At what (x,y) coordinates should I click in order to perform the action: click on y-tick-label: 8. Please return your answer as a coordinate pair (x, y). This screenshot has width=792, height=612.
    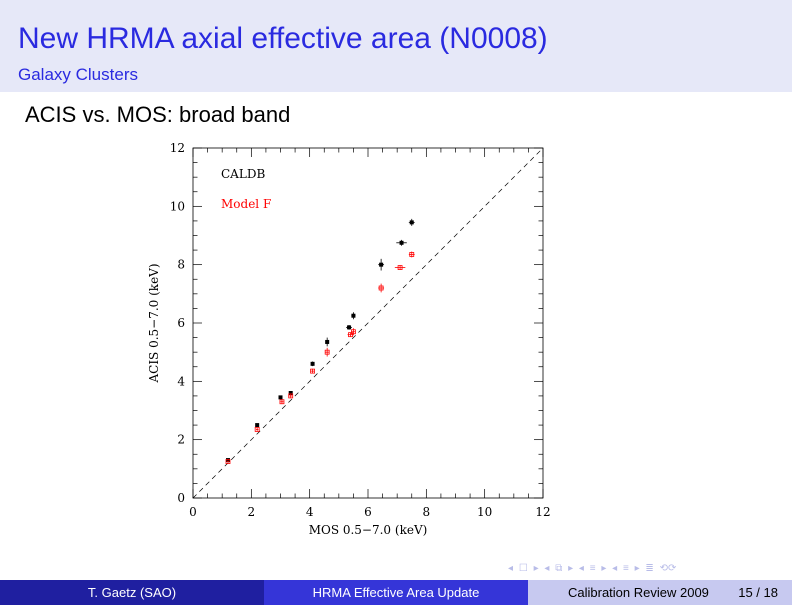
    Looking at the image, I should click on (181, 265).